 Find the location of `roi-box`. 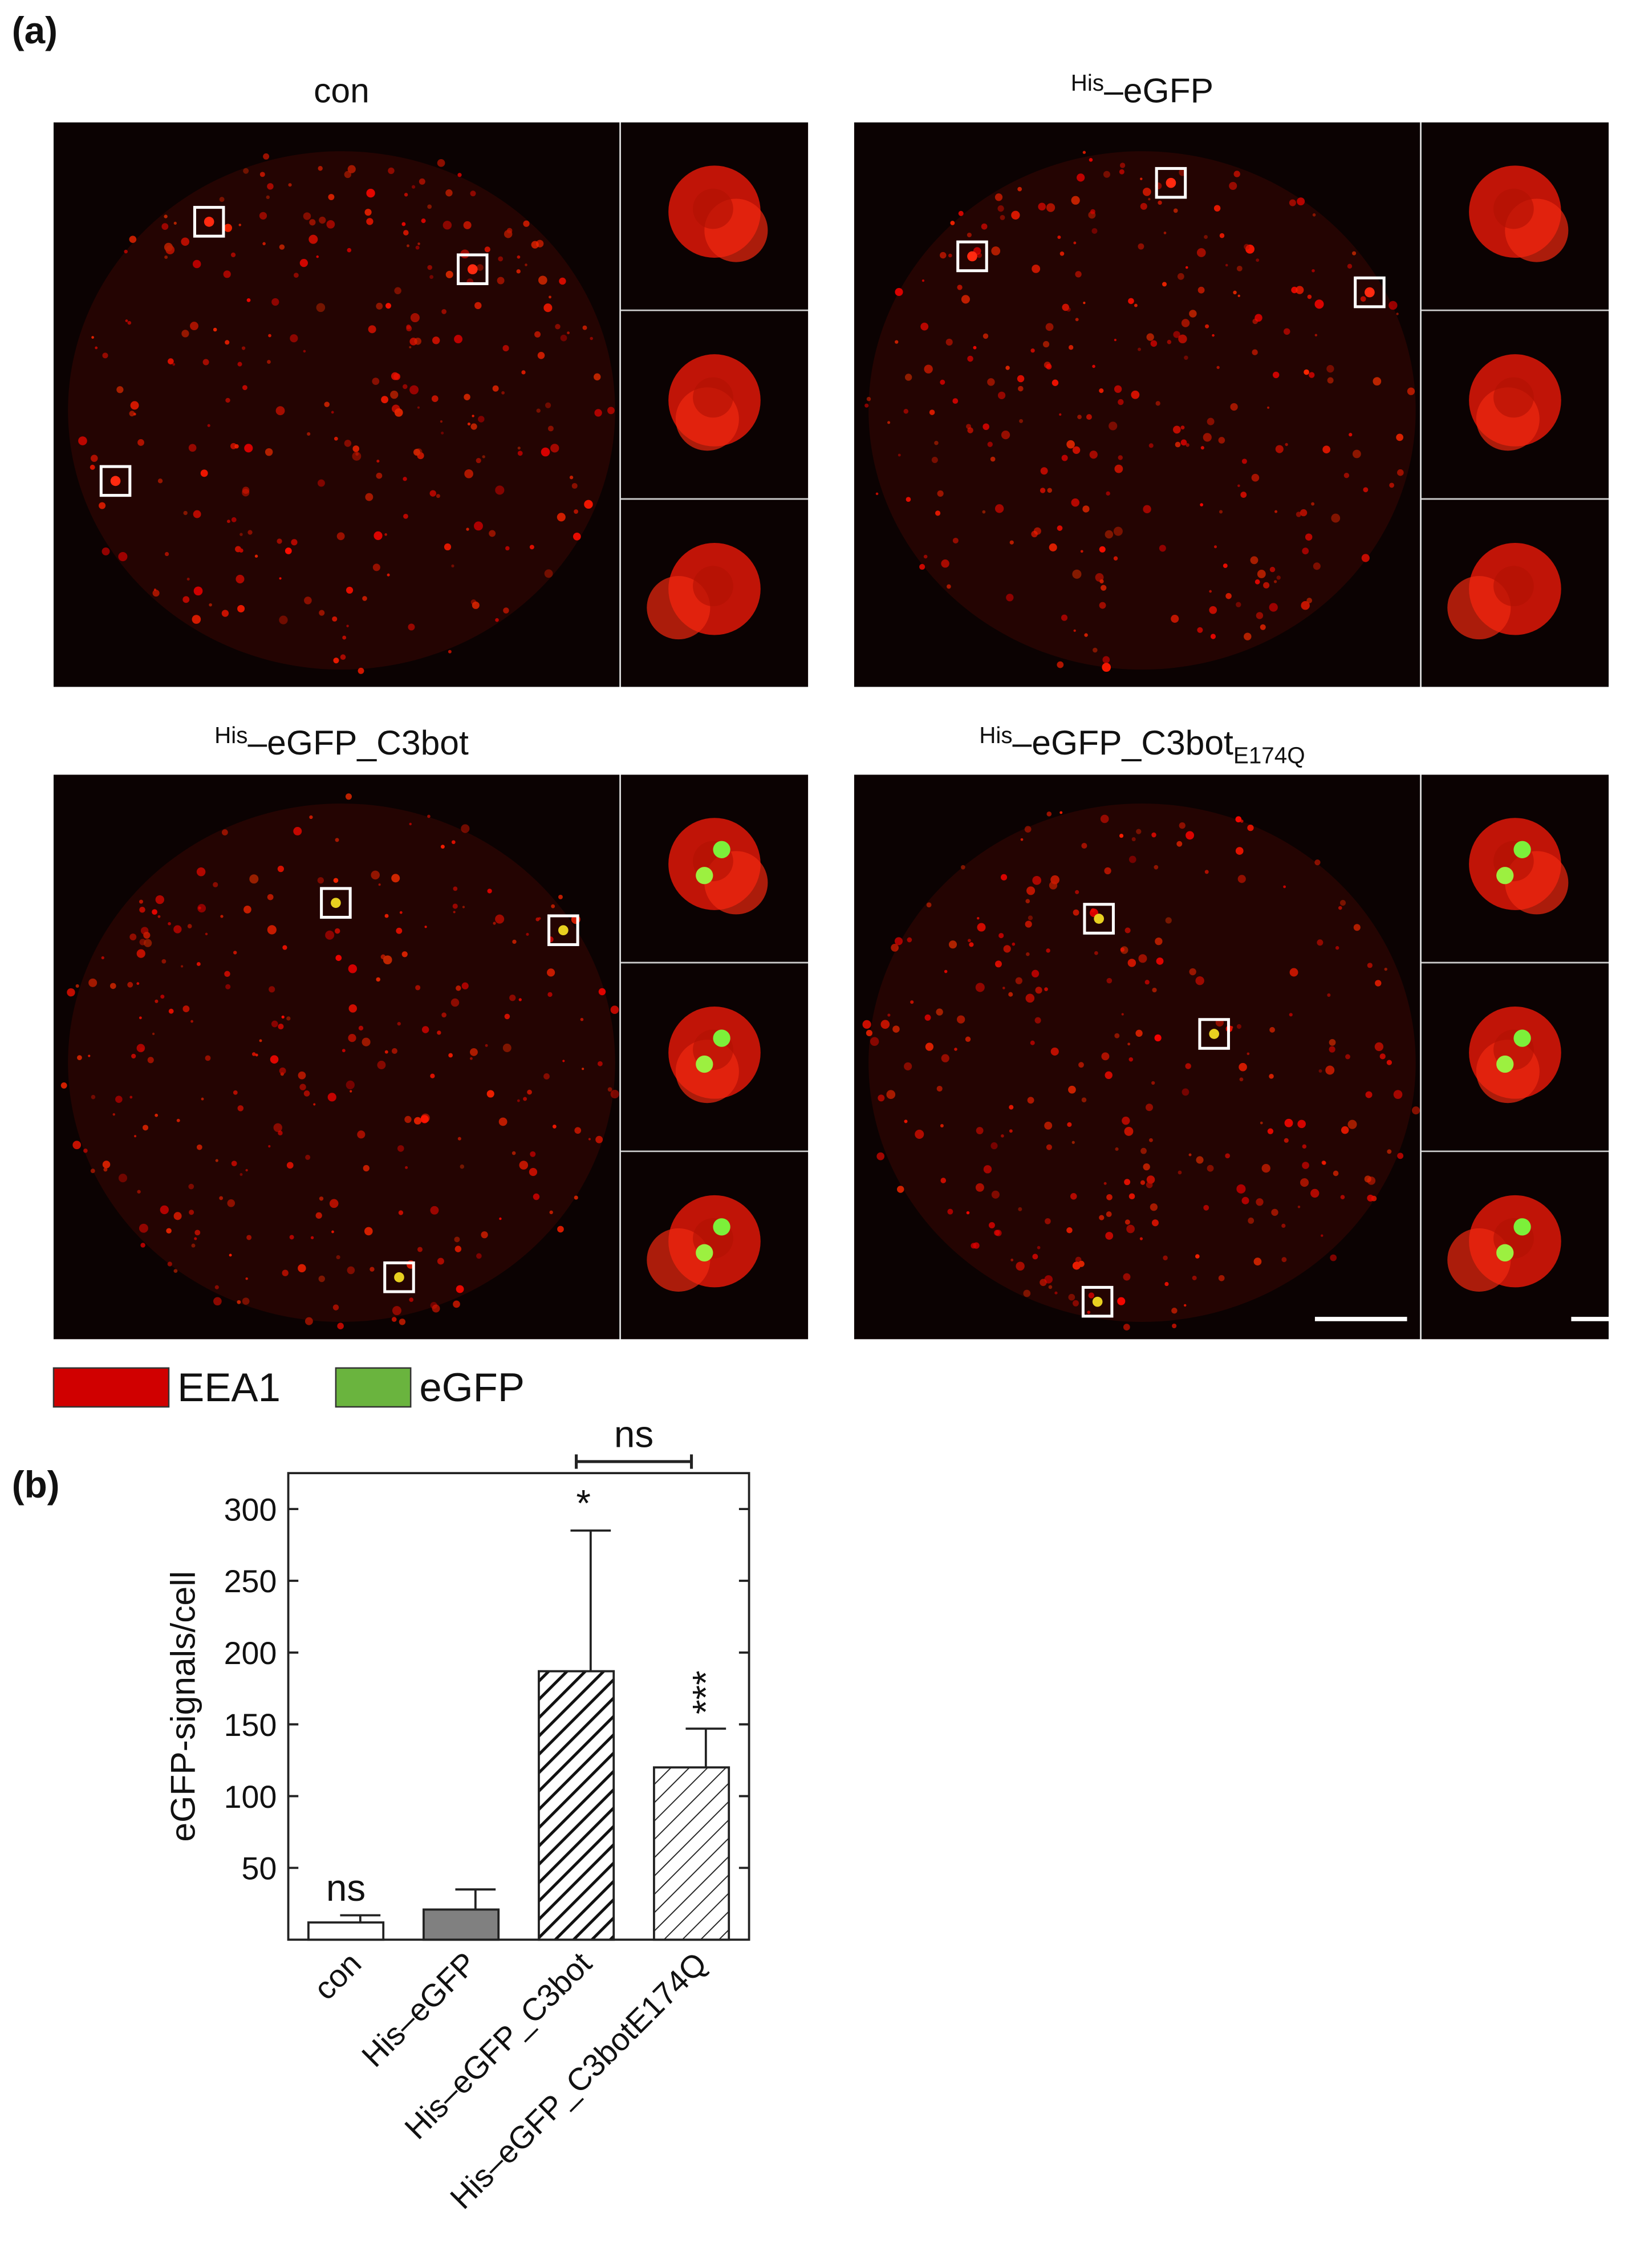

roi-box is located at coordinates (472, 269).